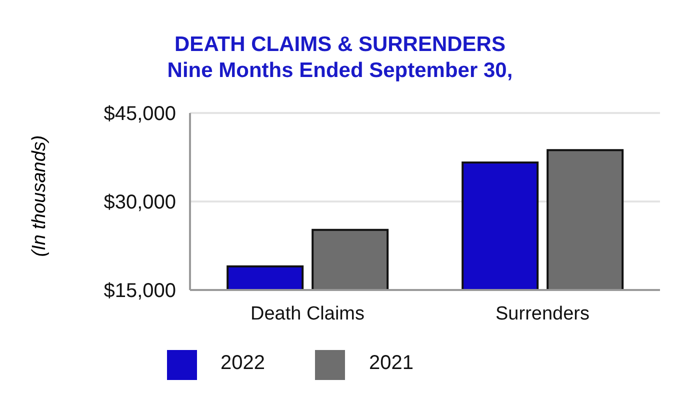 This screenshot has width=680, height=420. What do you see at coordinates (140, 203) in the screenshot?
I see `y-tick-label: $30,000` at bounding box center [140, 203].